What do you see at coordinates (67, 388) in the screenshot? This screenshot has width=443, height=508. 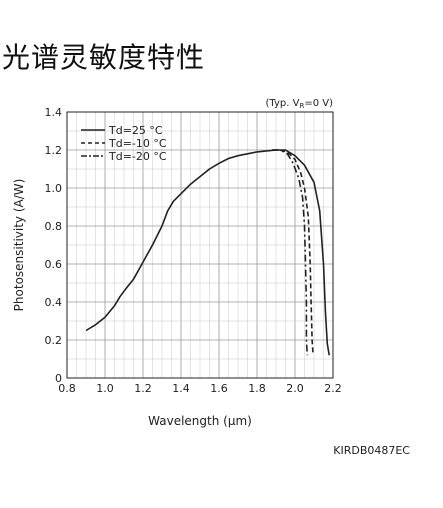 I see `x-tick-label: 0.8` at bounding box center [67, 388].